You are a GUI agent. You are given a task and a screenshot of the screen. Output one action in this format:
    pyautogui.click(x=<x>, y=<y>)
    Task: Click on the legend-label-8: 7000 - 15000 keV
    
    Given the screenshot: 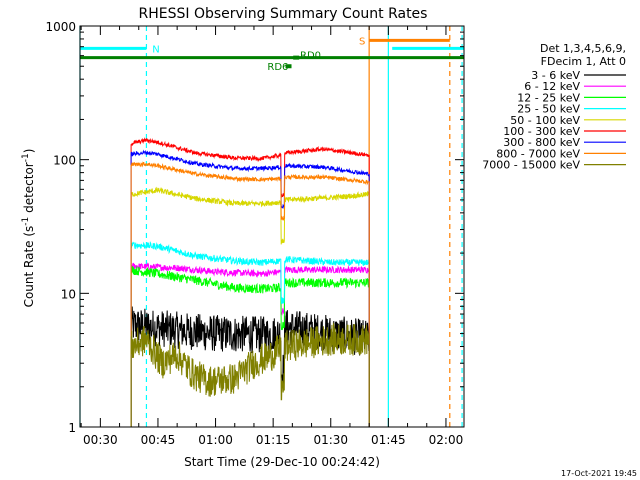 What is the action you would take?
    pyautogui.click(x=531, y=165)
    